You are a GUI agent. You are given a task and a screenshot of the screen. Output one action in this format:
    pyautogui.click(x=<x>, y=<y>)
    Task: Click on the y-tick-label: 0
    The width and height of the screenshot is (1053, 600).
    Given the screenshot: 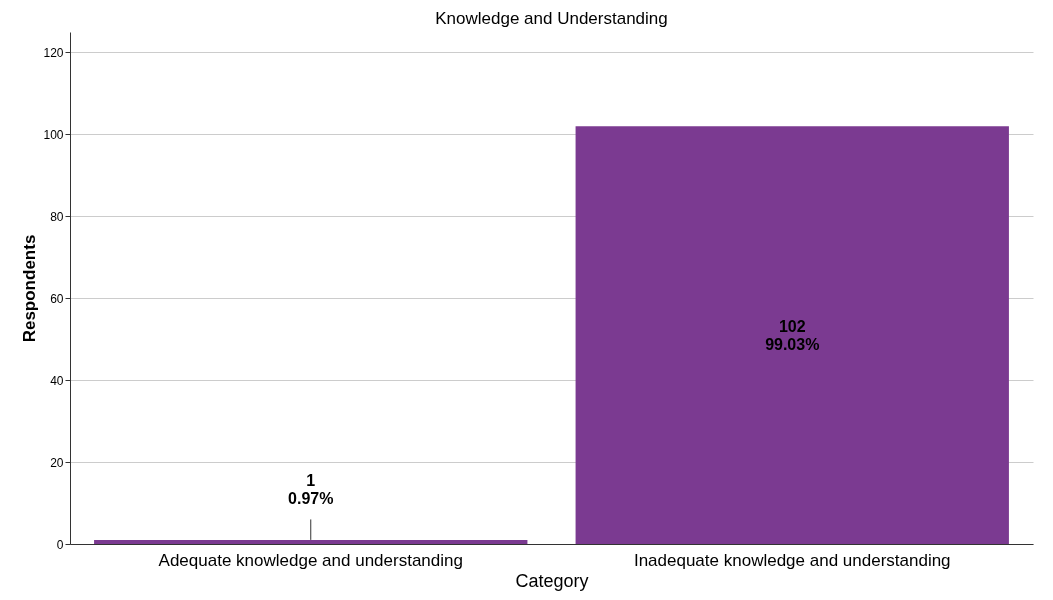 What is the action you would take?
    pyautogui.click(x=60, y=544)
    